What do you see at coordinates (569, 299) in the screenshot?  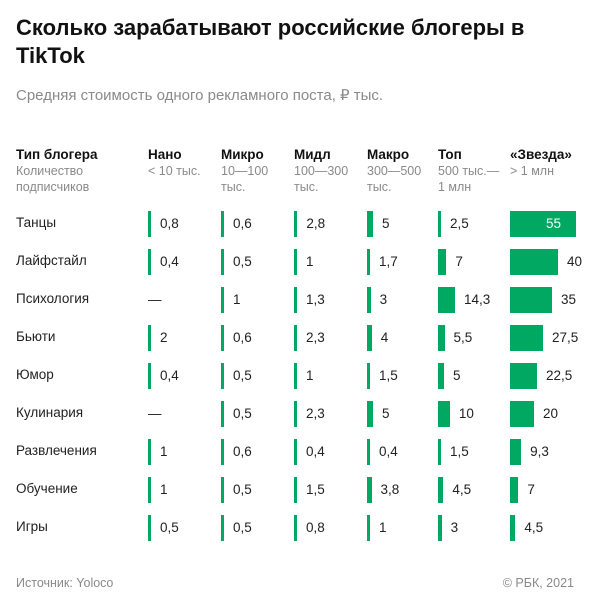 I see `value-label: 35` at bounding box center [569, 299].